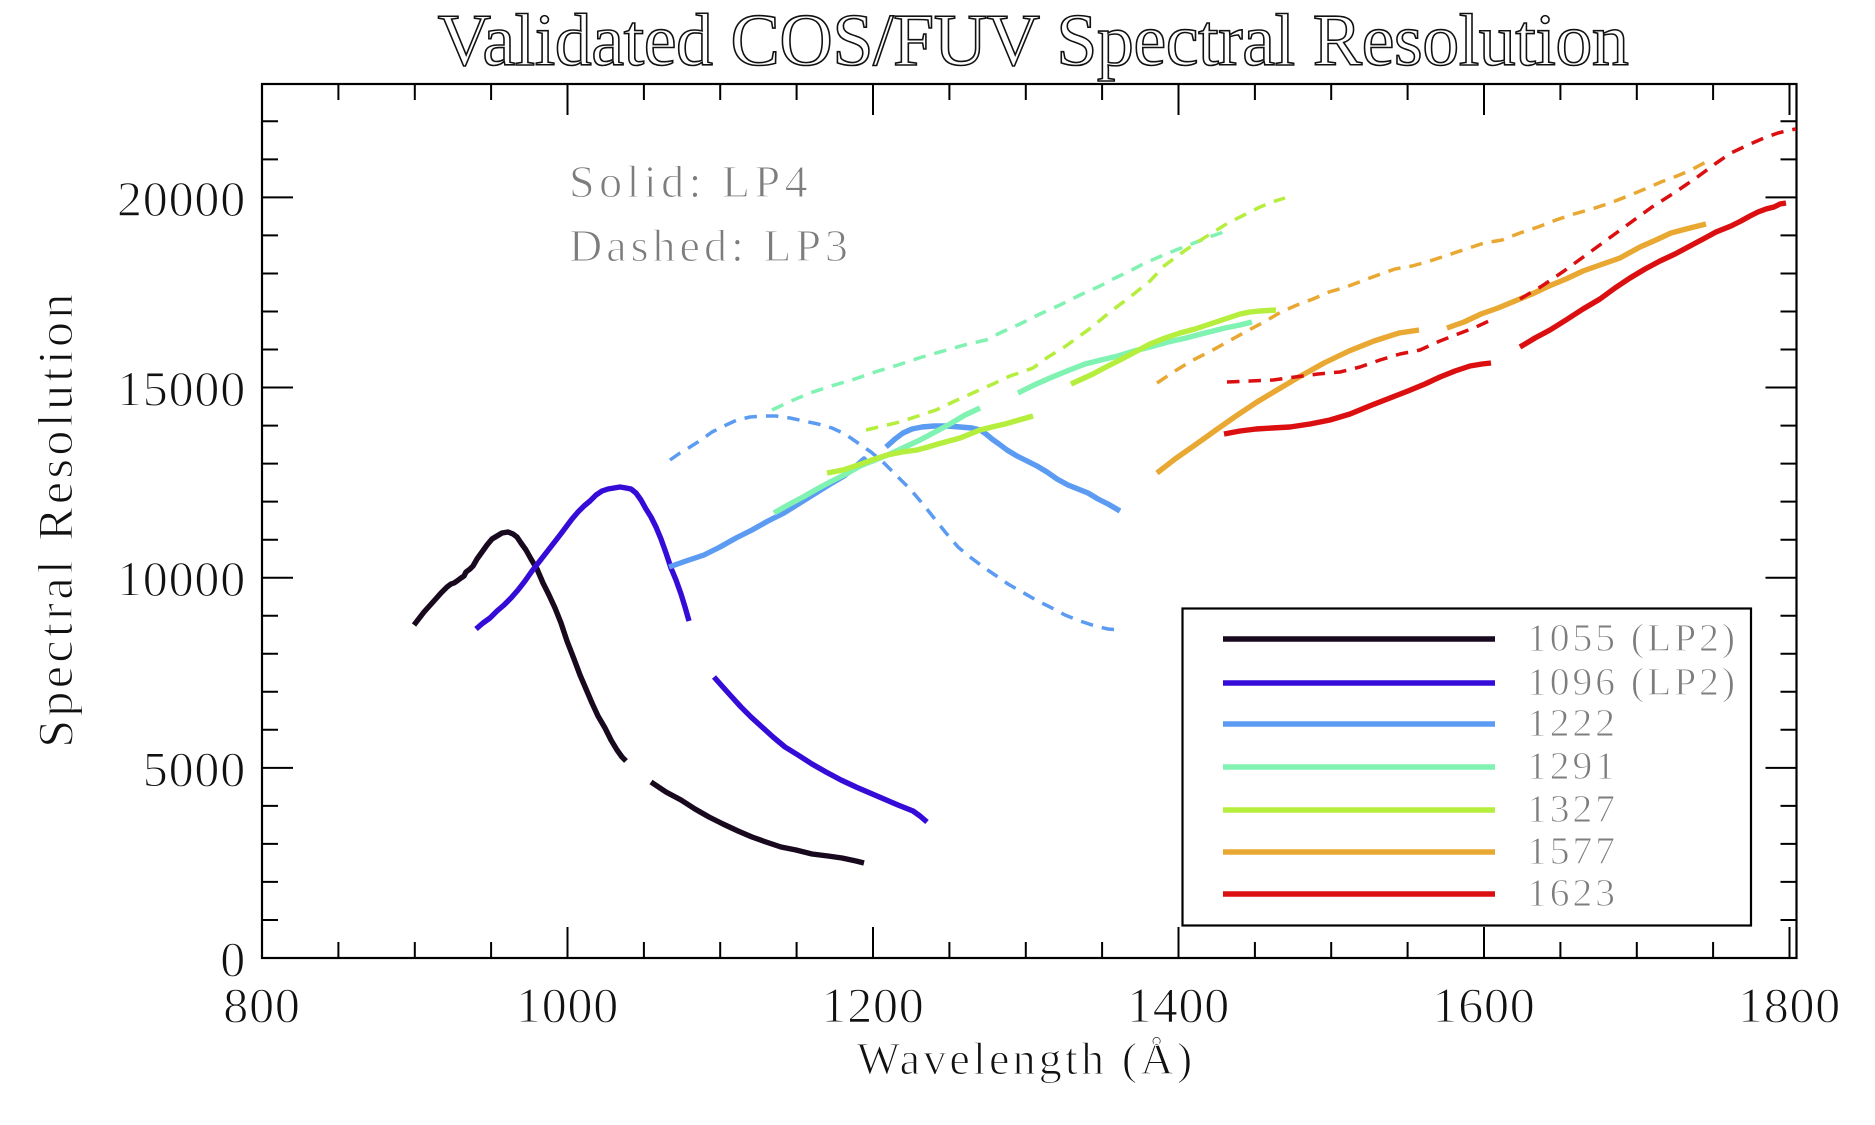 The width and height of the screenshot is (1875, 1125). Describe the element at coordinates (181, 198) in the screenshot. I see `svg-text: 20000` at that location.